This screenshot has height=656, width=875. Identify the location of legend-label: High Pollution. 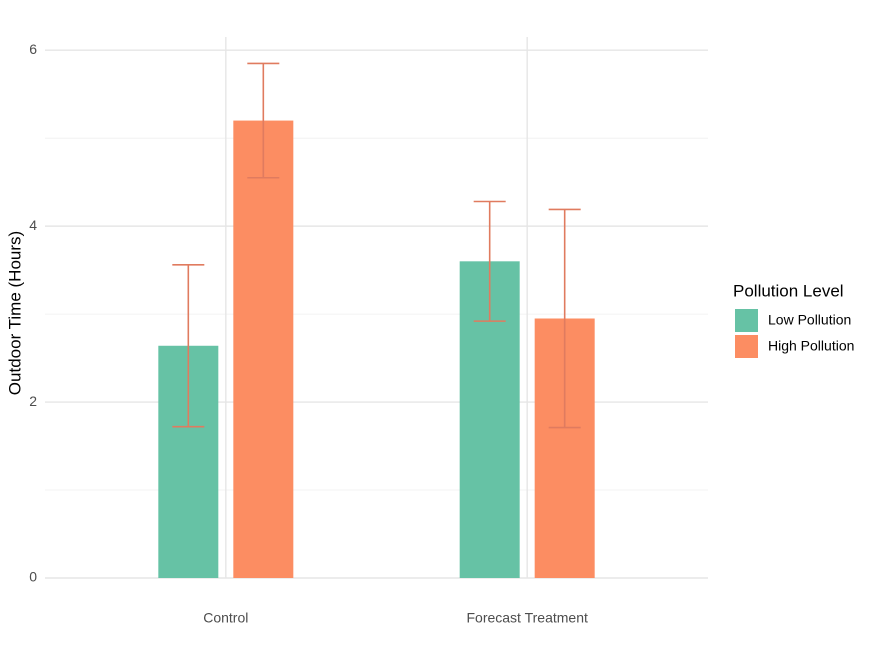
(811, 346).